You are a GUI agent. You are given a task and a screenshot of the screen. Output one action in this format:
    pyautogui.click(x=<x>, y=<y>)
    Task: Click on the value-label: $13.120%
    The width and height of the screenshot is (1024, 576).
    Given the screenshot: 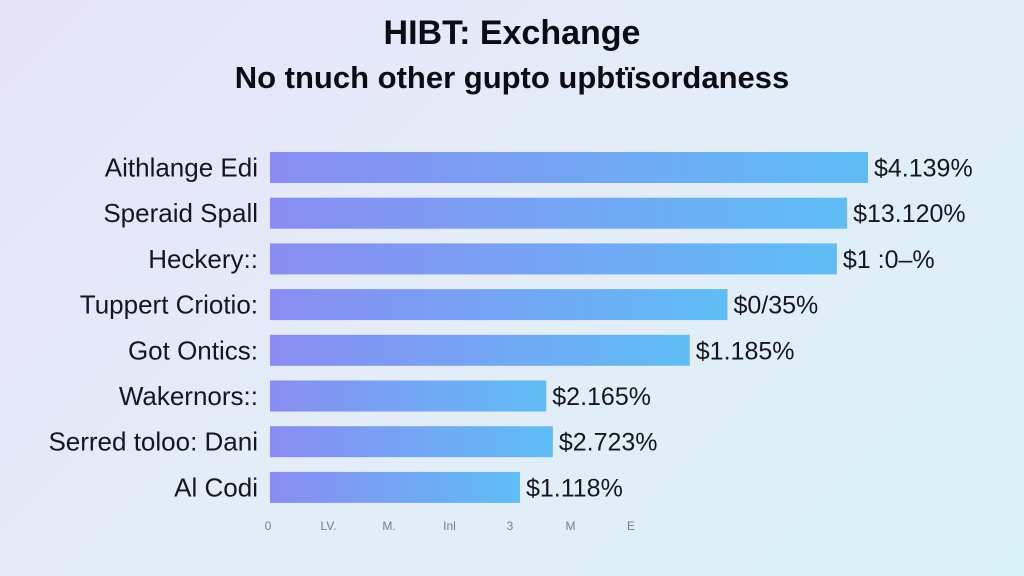 What is the action you would take?
    pyautogui.click(x=909, y=214)
    